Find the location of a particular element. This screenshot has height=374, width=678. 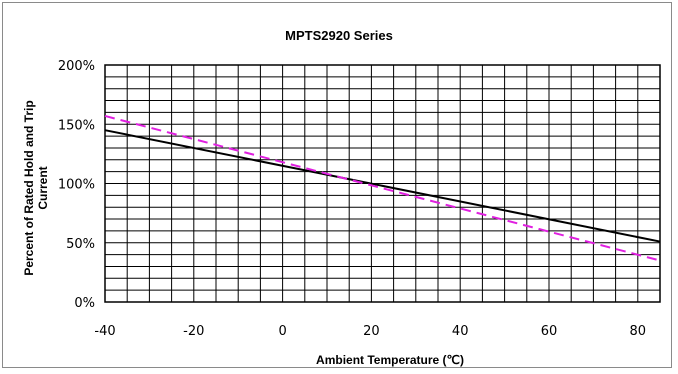

y-tick-label: 100% is located at coordinates (76, 185).